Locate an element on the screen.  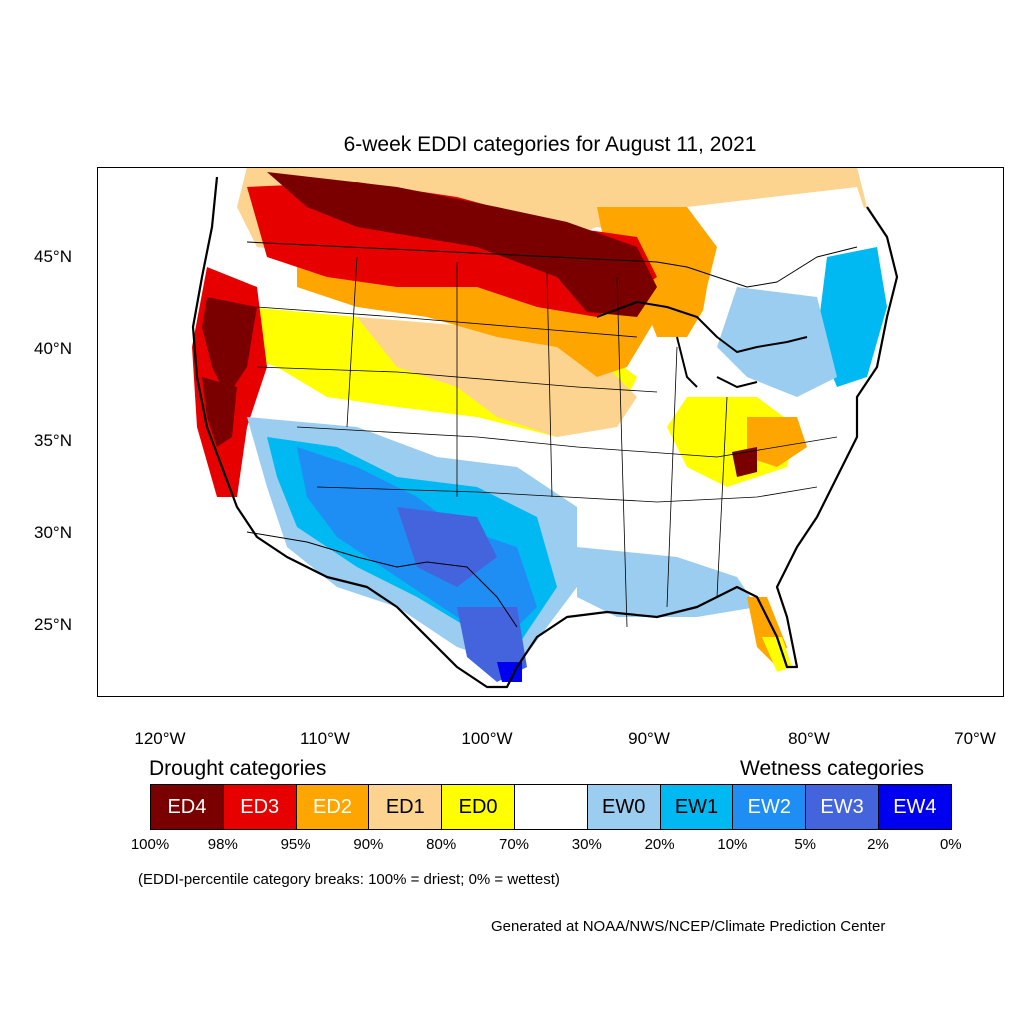
lon-tick-70: 70°W is located at coordinates (975, 738).